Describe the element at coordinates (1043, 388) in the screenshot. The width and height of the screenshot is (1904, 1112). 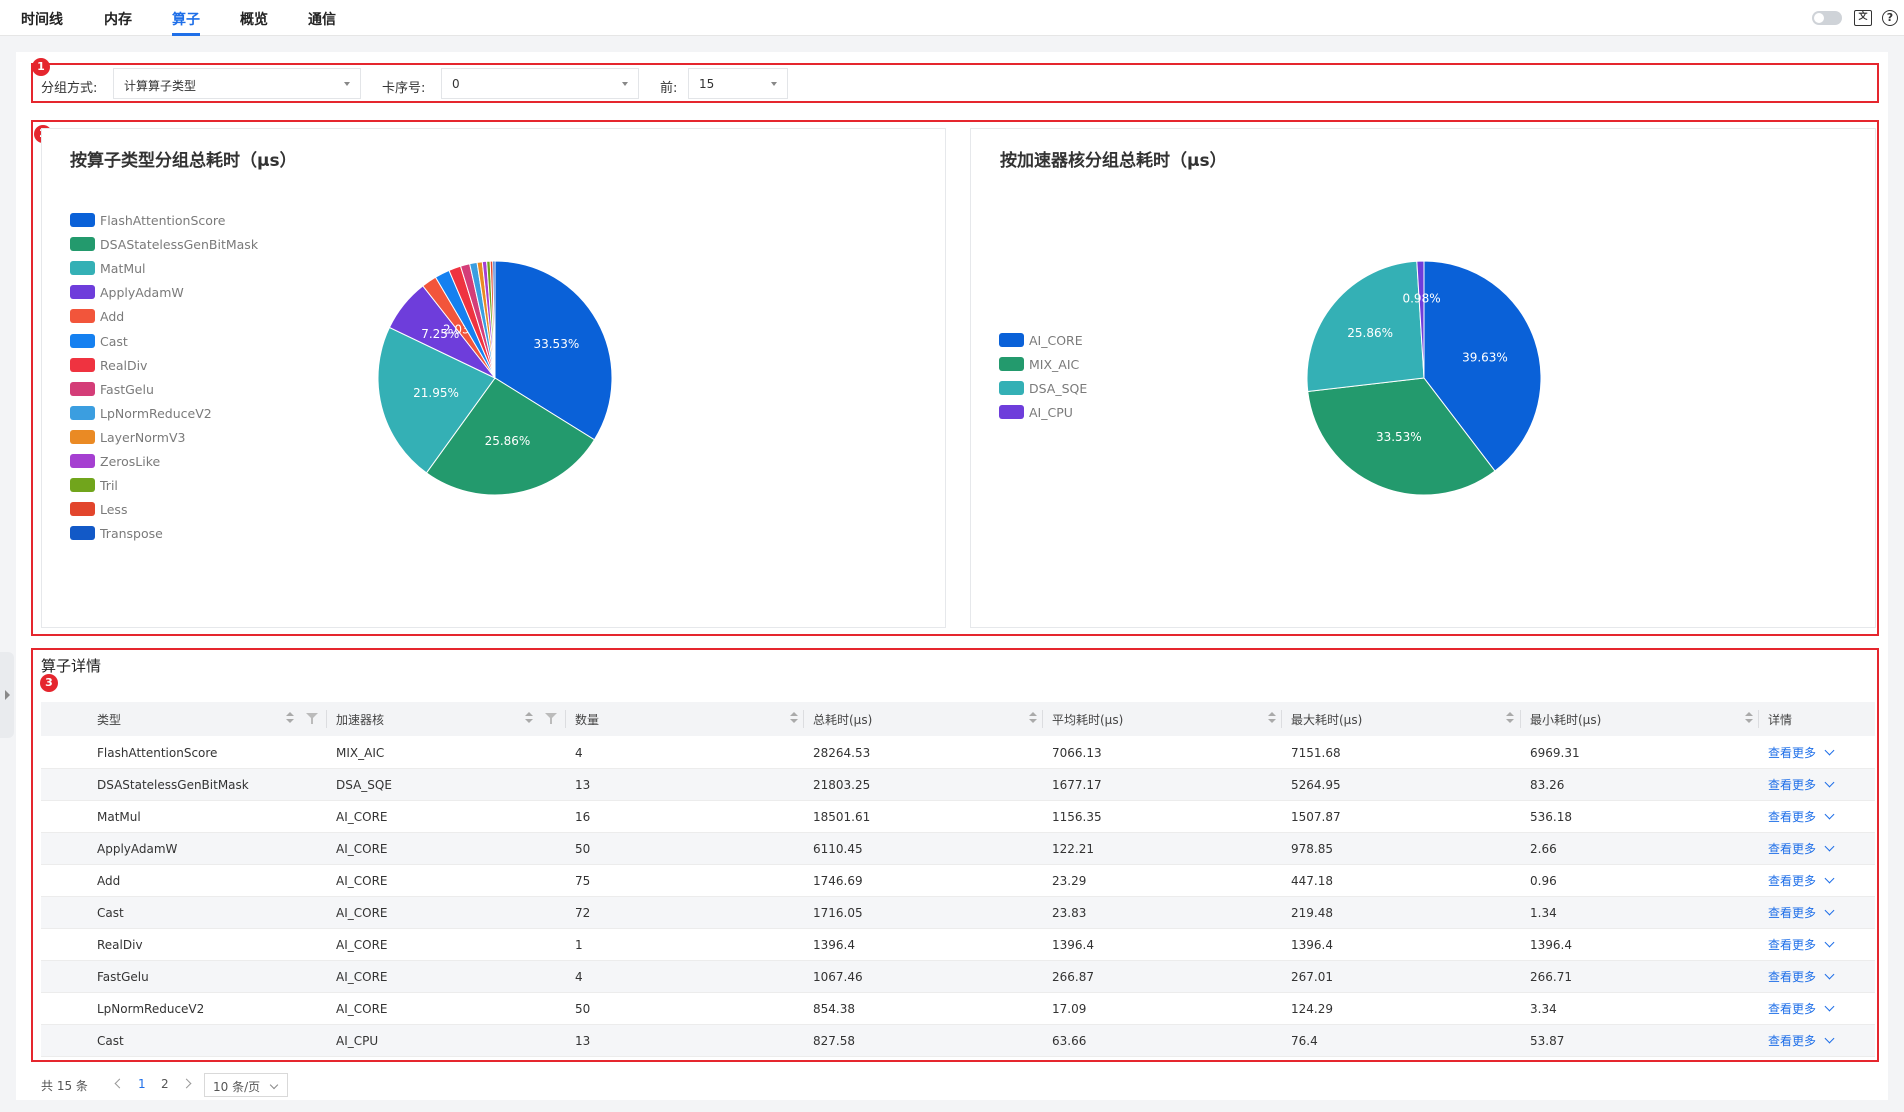
I see `legend-item-dsa-sqe: DSA_SQE` at that location.